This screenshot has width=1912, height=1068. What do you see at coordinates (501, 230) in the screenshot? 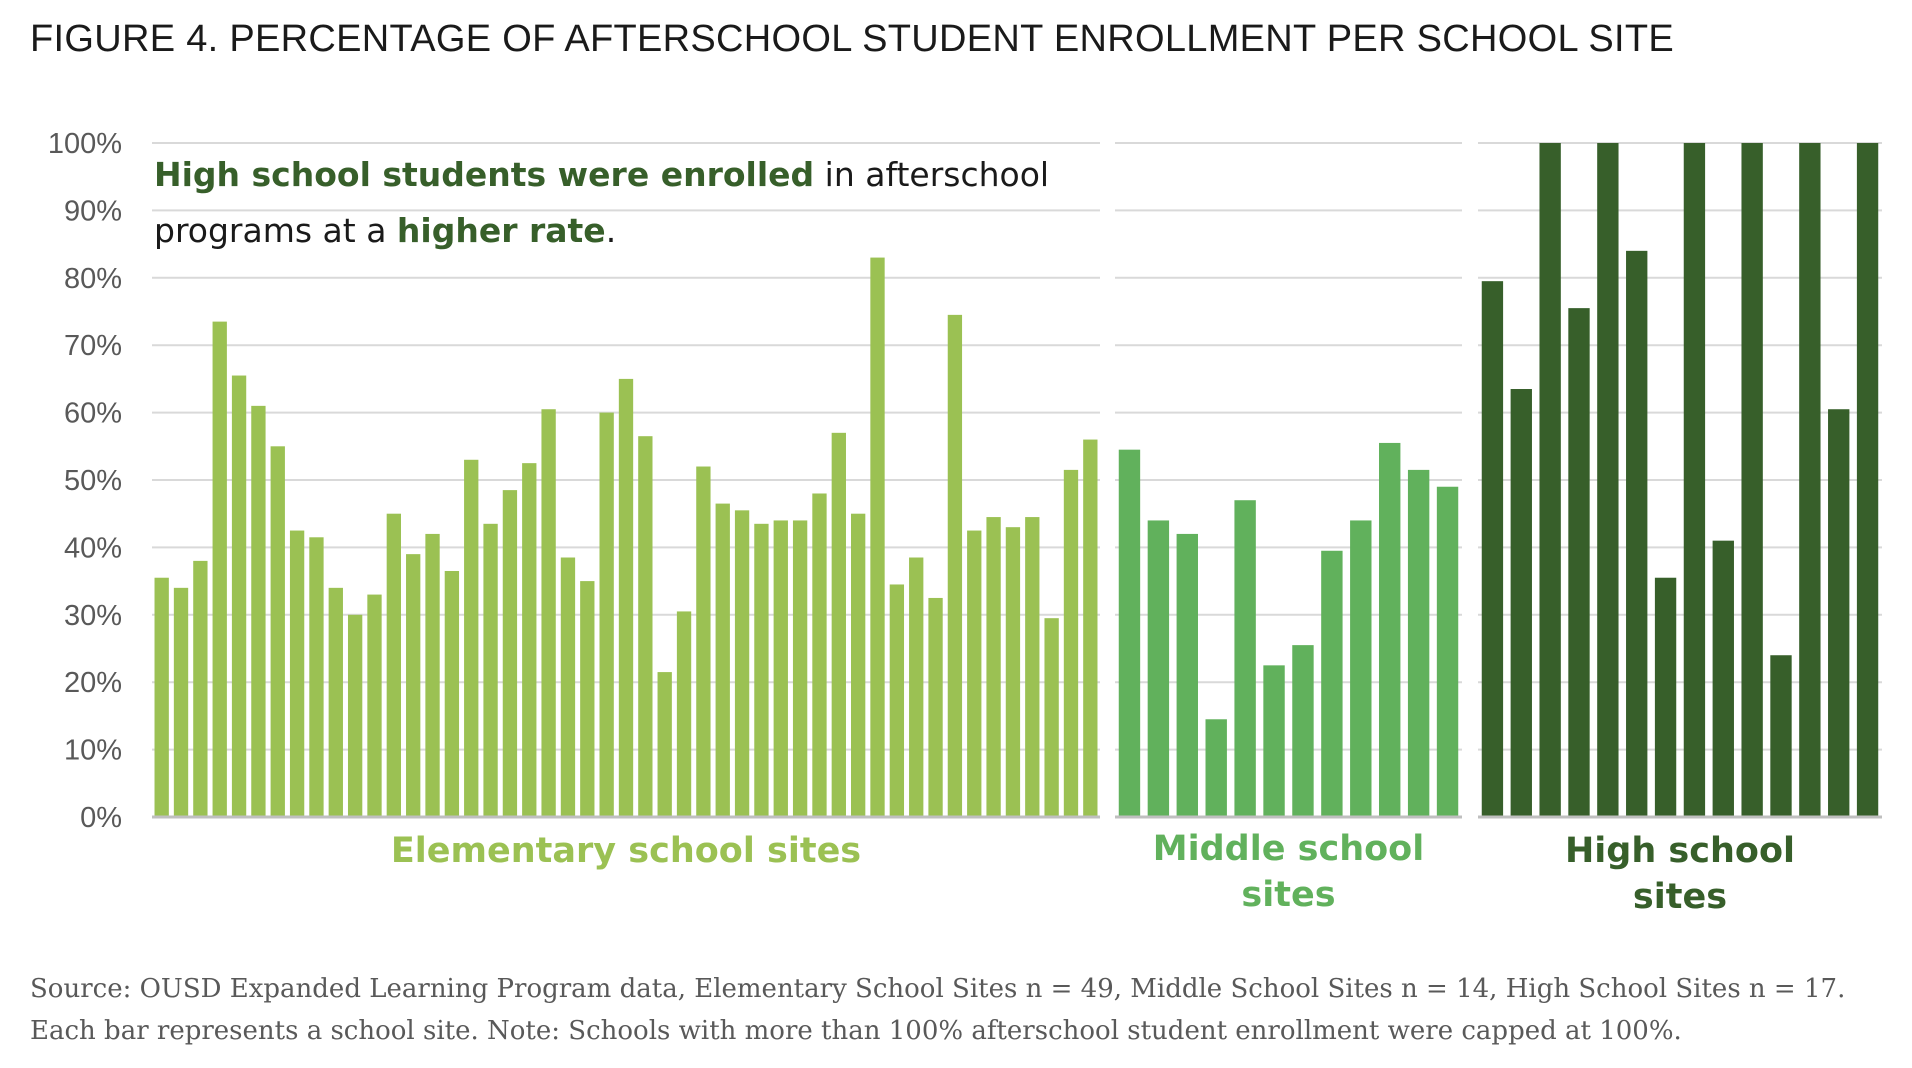
I see `annotation-highlight-2: higher rate` at bounding box center [501, 230].